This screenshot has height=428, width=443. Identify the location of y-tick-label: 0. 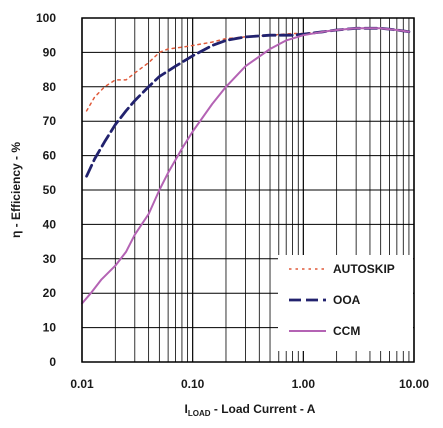
(52, 362).